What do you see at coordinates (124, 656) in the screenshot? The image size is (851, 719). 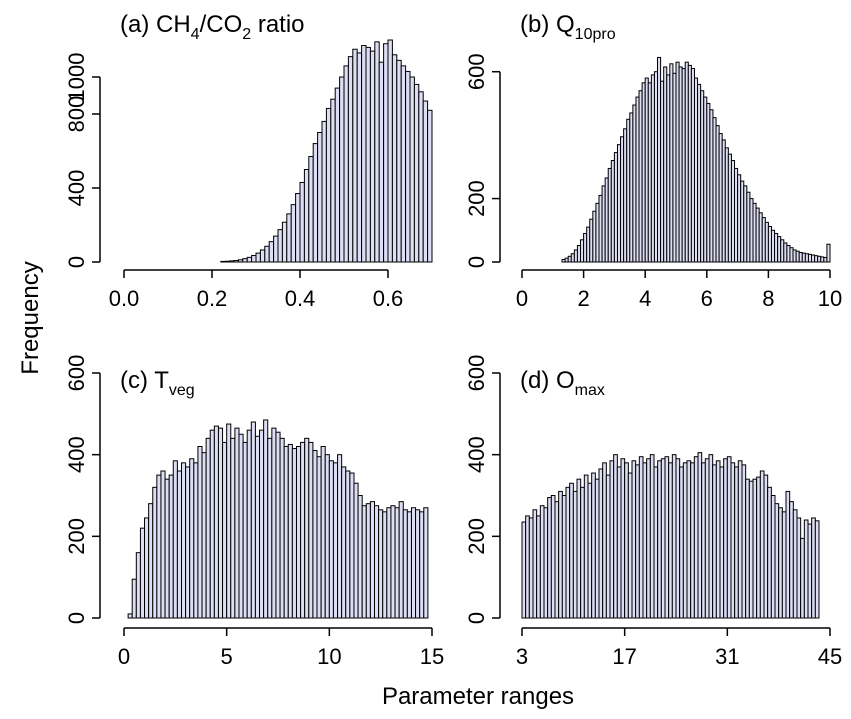 I see `x-tick-label: 0` at bounding box center [124, 656].